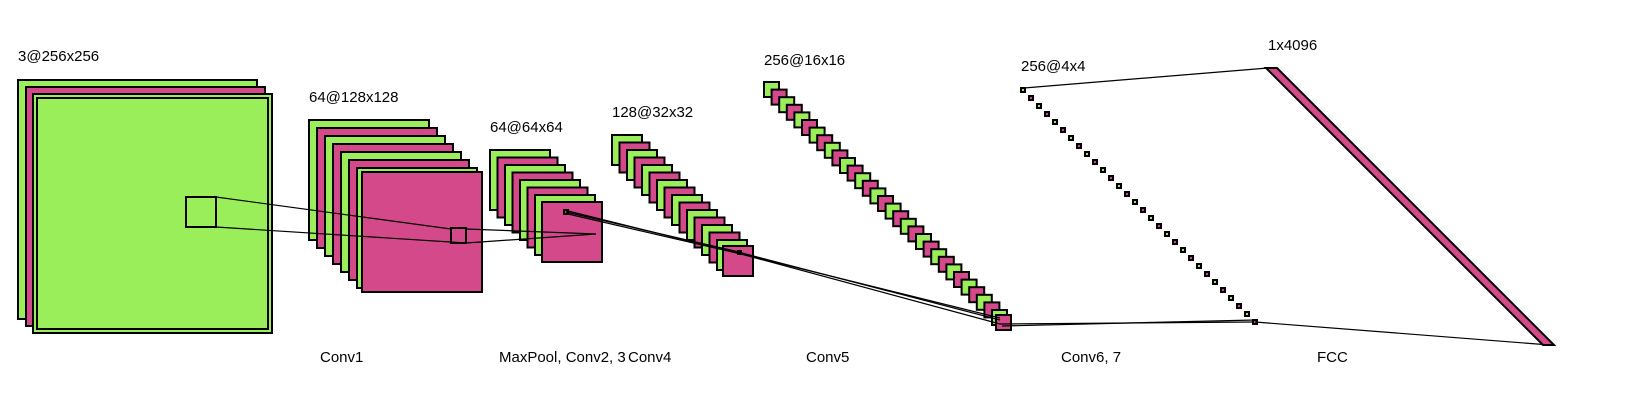  What do you see at coordinates (353, 97) in the screenshot?
I see `layer-label-conv1: 64@128x128` at bounding box center [353, 97].